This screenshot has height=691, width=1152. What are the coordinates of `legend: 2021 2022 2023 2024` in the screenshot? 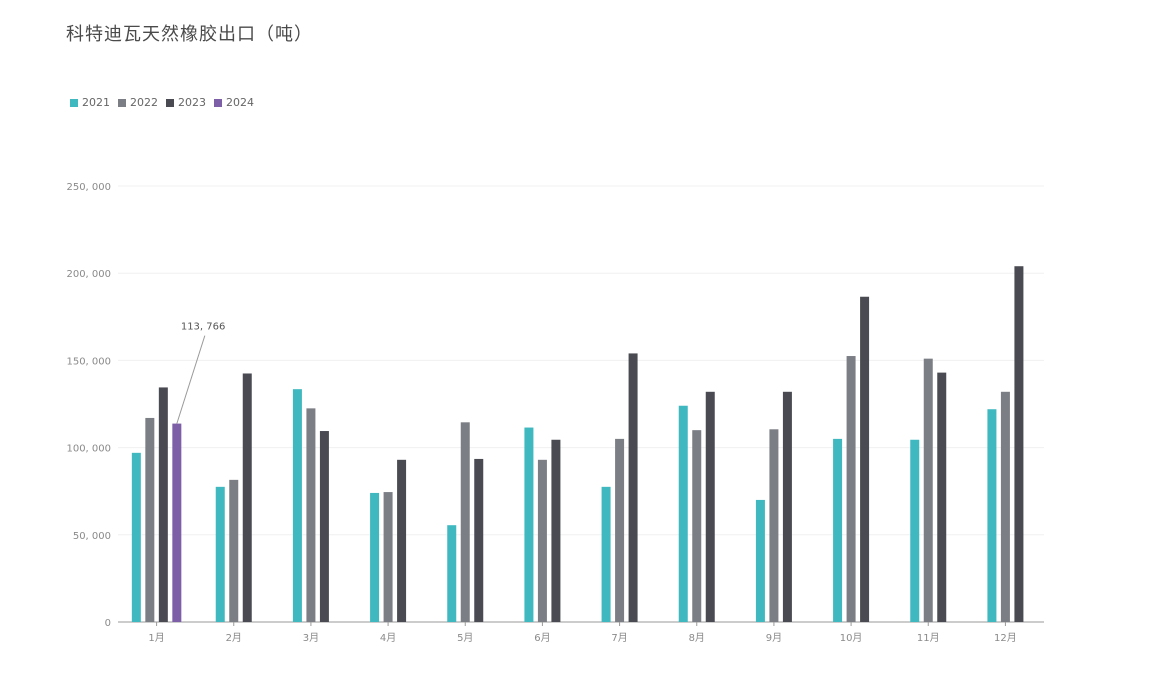 It's located at (162, 102).